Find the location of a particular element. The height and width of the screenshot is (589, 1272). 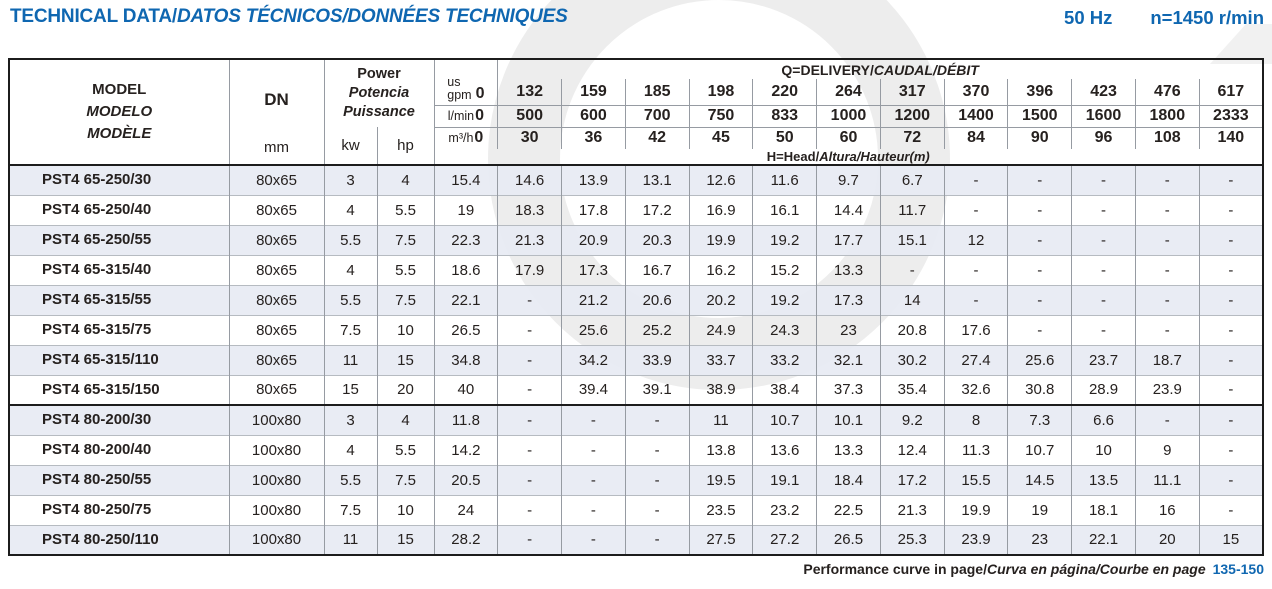

head-value-cell: 23.5 is located at coordinates (721, 510).